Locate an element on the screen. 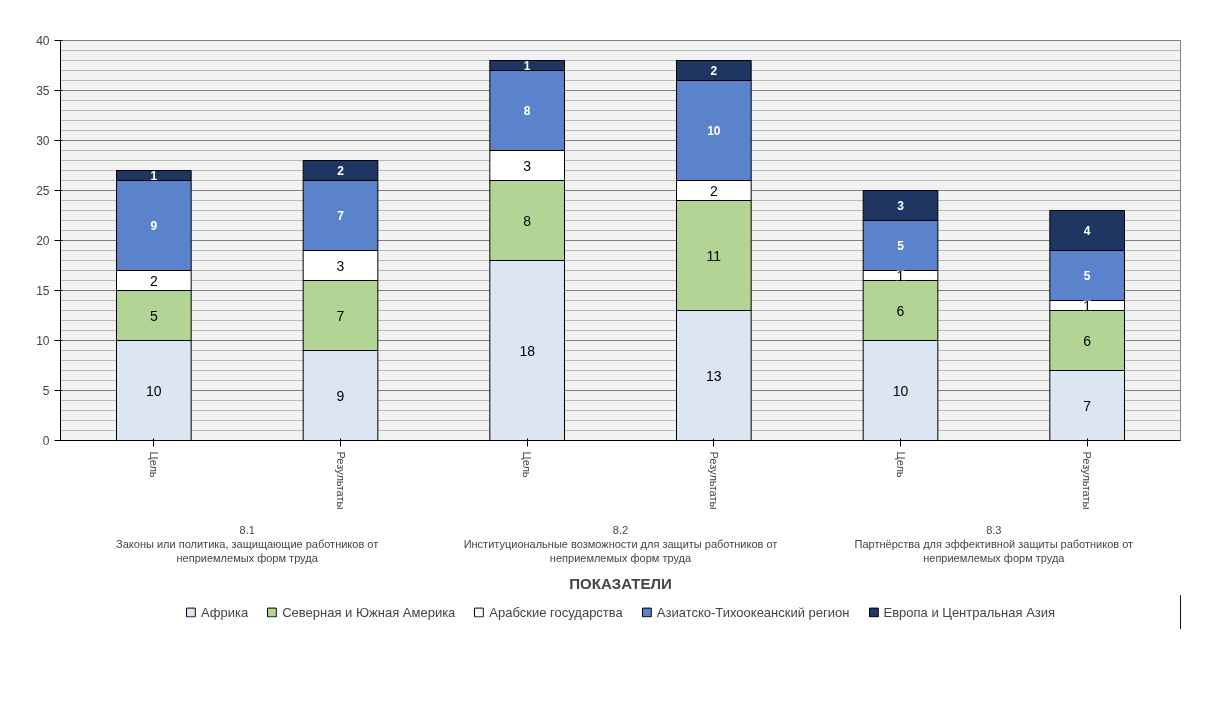  data-label: 13 is located at coordinates (714, 375).